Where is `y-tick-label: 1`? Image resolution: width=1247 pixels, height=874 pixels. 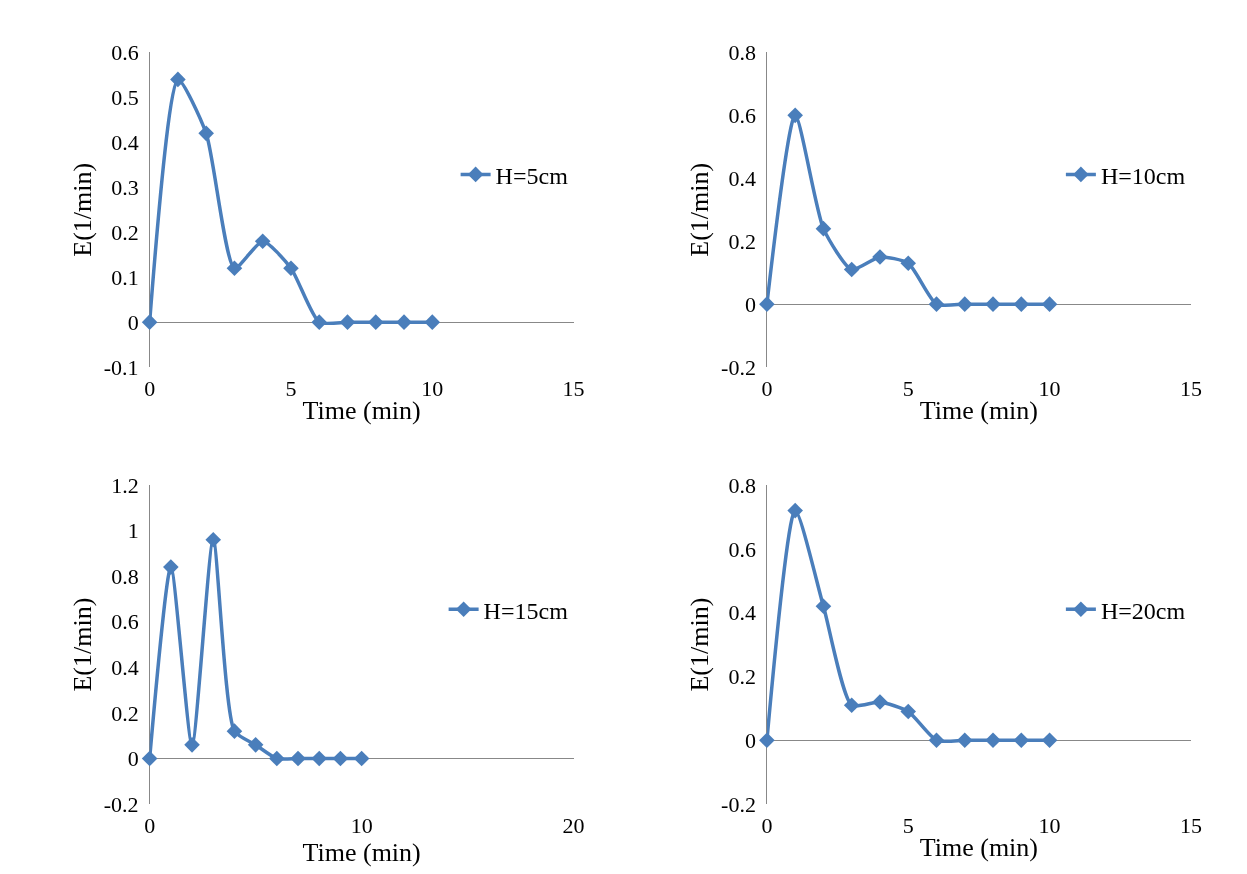 y-tick-label: 1 is located at coordinates (133, 531).